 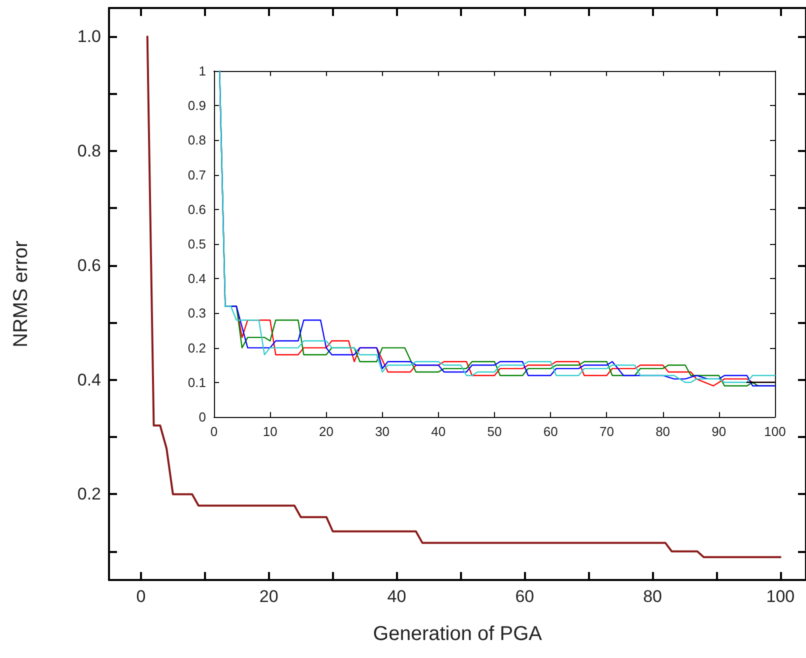 I want to click on y-axis-title: NRMS error, so click(x=21, y=294).